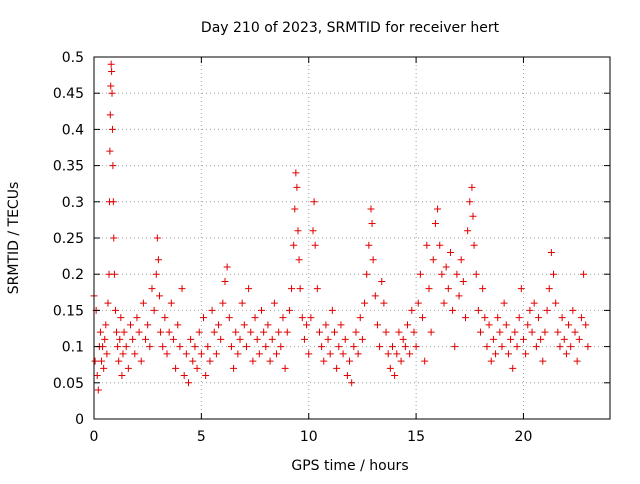  What do you see at coordinates (94, 437) in the screenshot?
I see `x-tick-label: 0` at bounding box center [94, 437].